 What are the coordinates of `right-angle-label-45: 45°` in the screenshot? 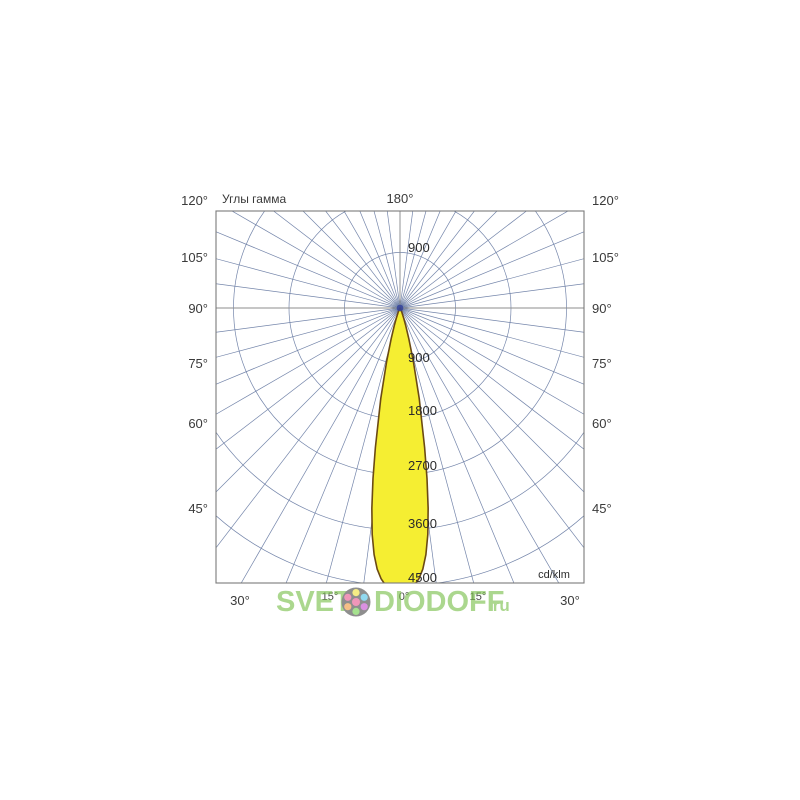 It's located at (602, 508).